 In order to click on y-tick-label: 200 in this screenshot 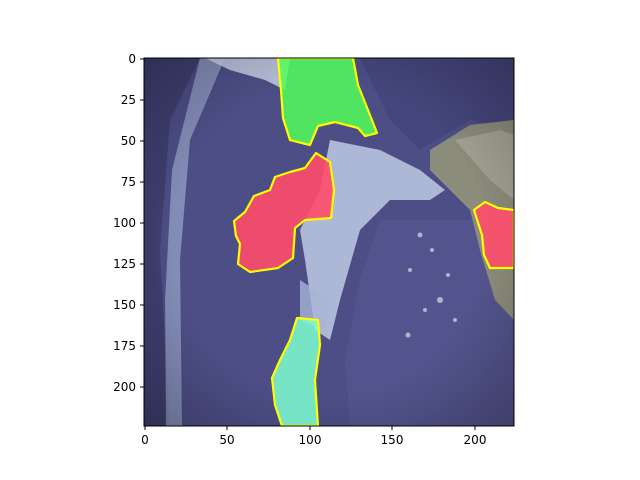, I will do `click(124, 387)`.